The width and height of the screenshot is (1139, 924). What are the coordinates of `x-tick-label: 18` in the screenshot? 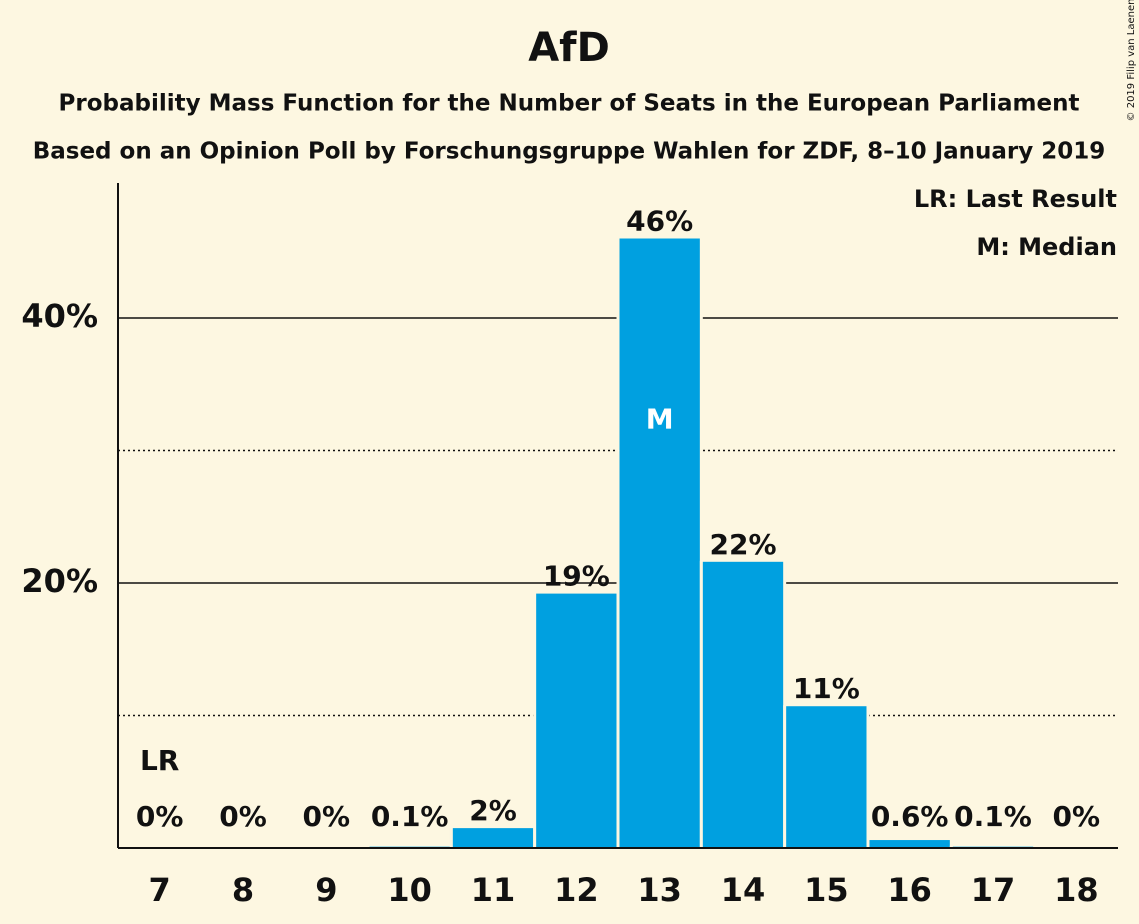 It's located at (1076, 890).